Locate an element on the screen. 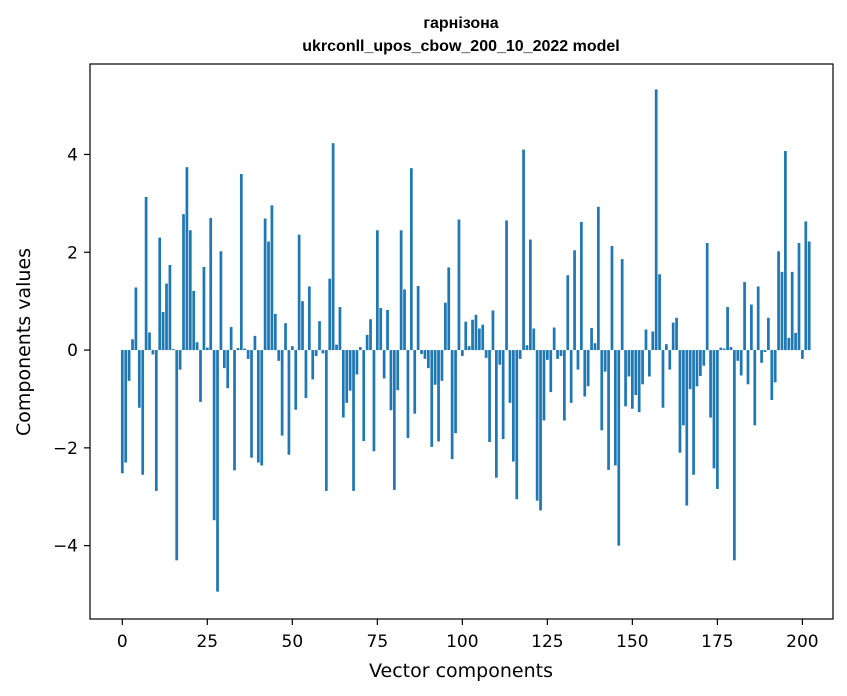  y-tick-label: −4 is located at coordinates (65, 547).